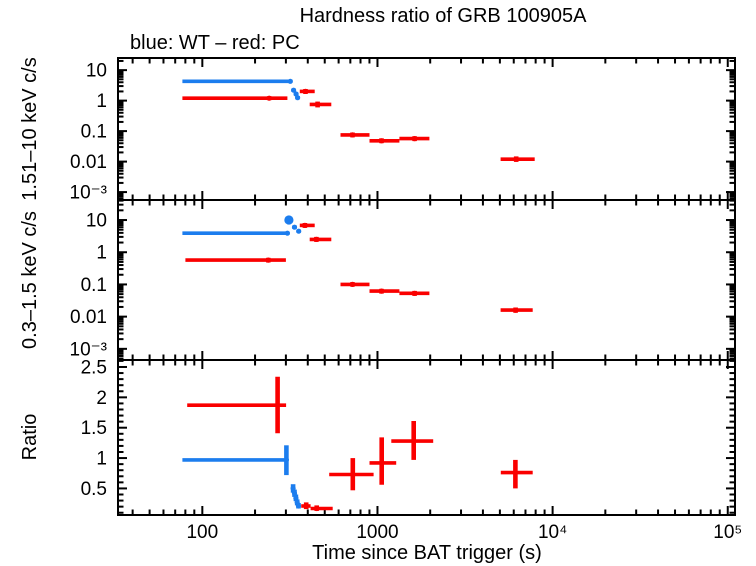 The image size is (756, 566). I want to click on y-tick-label: 2, so click(101, 398).